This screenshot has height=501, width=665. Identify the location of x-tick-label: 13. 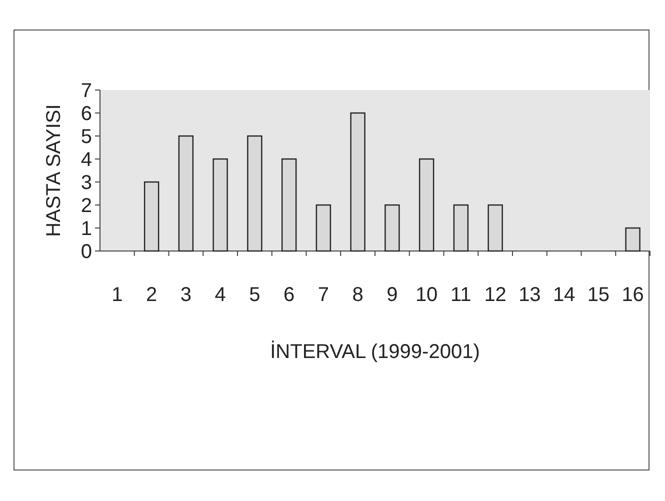
(529, 295).